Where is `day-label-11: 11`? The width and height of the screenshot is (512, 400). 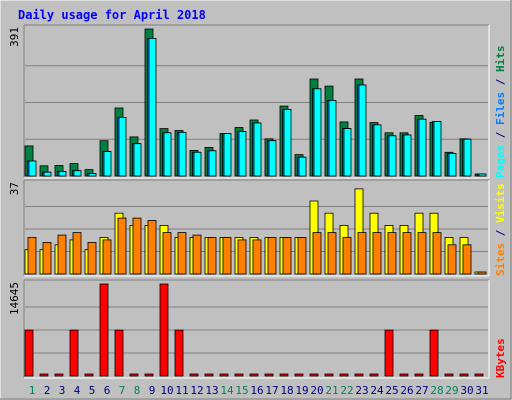 day-label-11: 11 is located at coordinates (181, 390).